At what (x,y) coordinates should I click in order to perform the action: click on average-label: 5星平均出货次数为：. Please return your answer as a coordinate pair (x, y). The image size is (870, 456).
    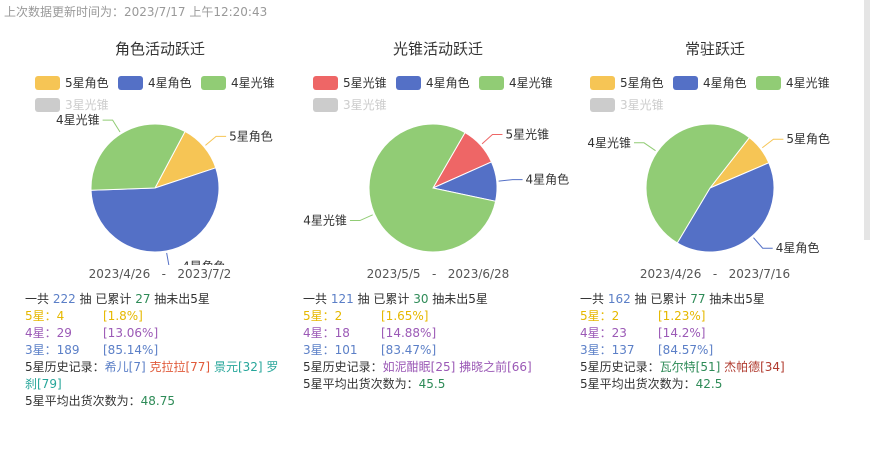
    Looking at the image, I should click on (83, 401).